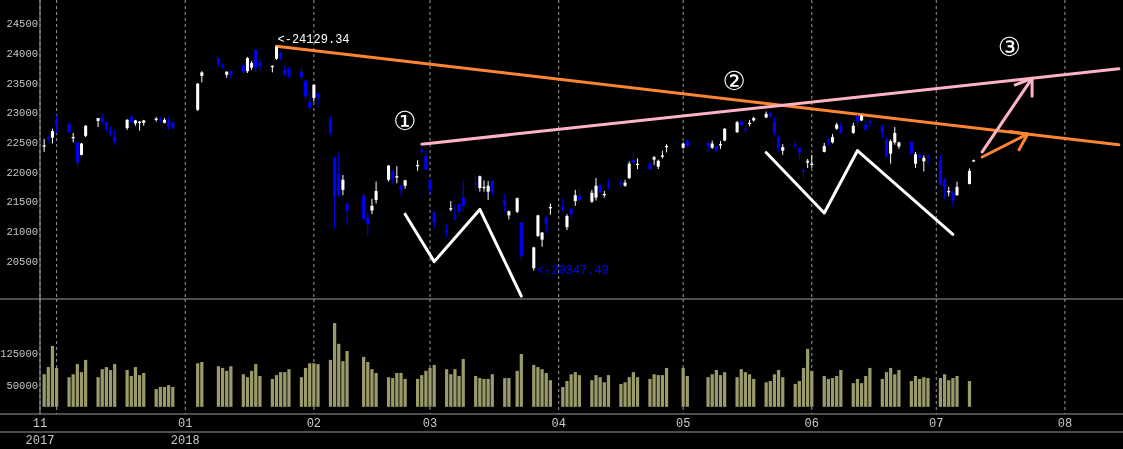 The height and width of the screenshot is (449, 1123). Describe the element at coordinates (1065, 424) in the screenshot. I see `x-tick-label: 08` at that location.